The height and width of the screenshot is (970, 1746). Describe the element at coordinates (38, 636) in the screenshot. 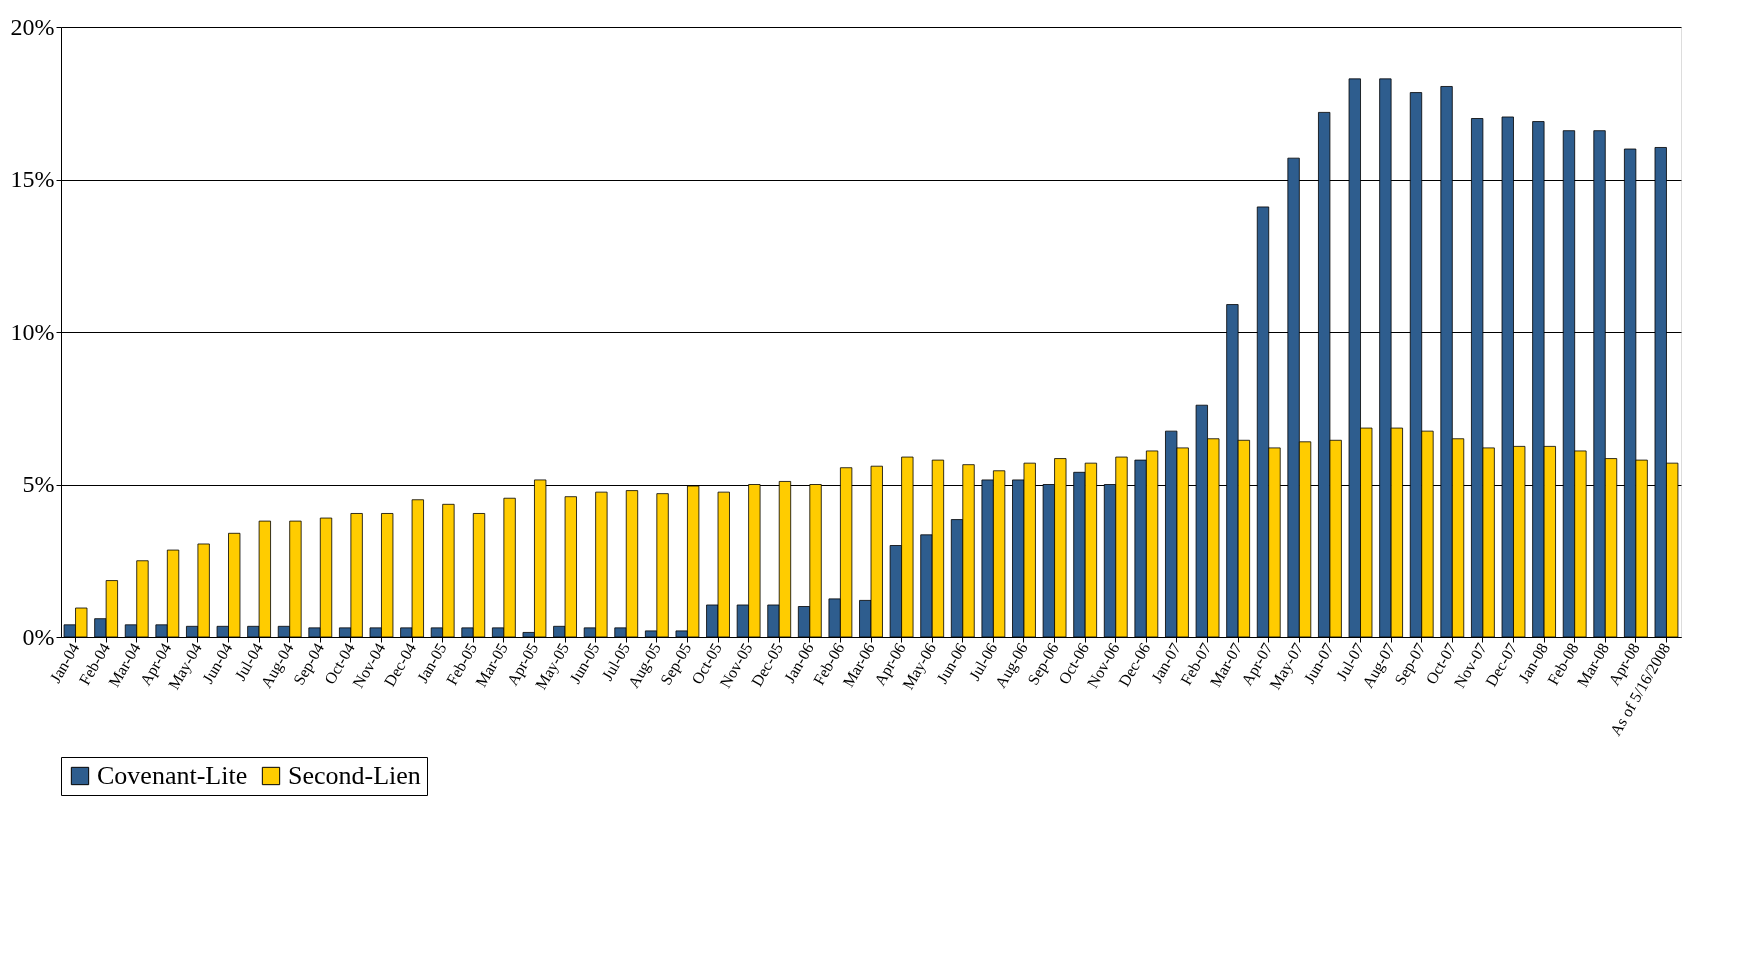

I see `y-tick-label: 0%` at that location.